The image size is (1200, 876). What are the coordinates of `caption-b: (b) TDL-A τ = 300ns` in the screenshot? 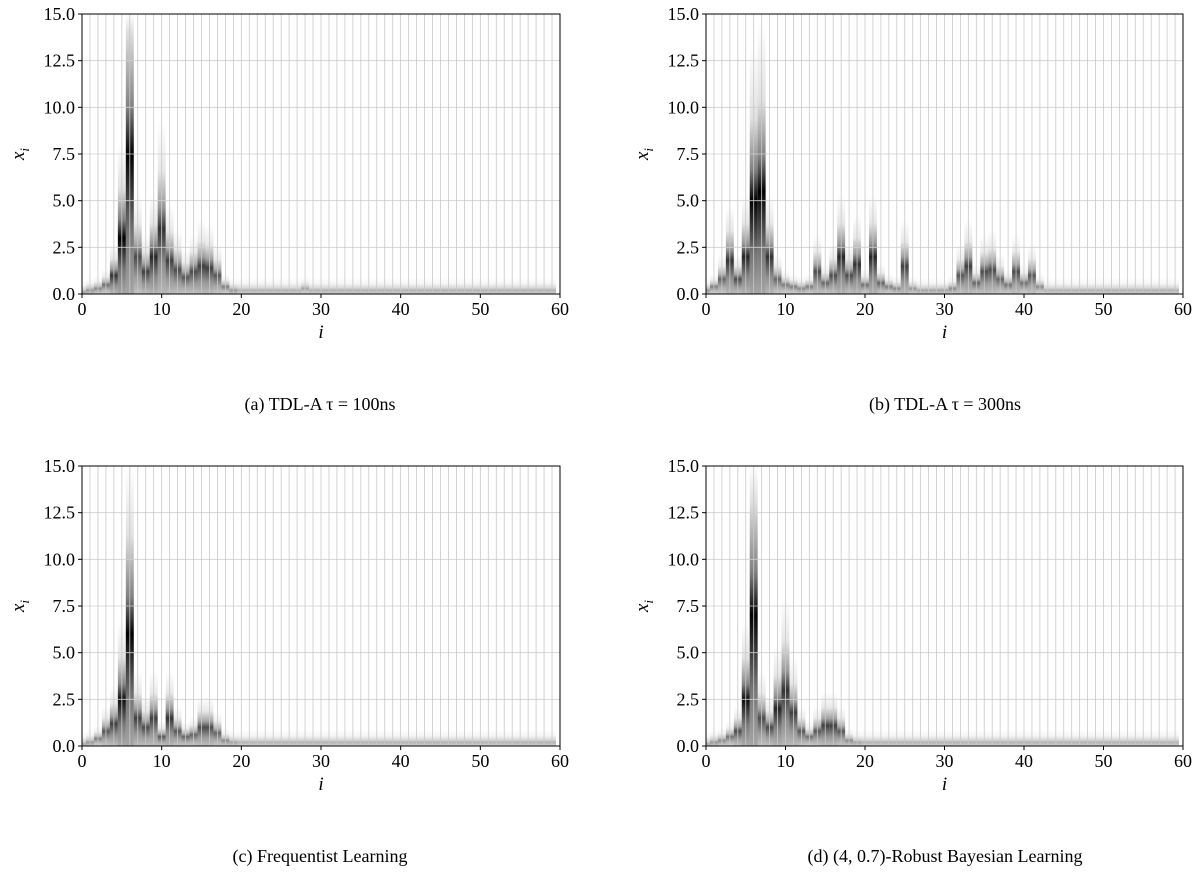 It's located at (945, 404).